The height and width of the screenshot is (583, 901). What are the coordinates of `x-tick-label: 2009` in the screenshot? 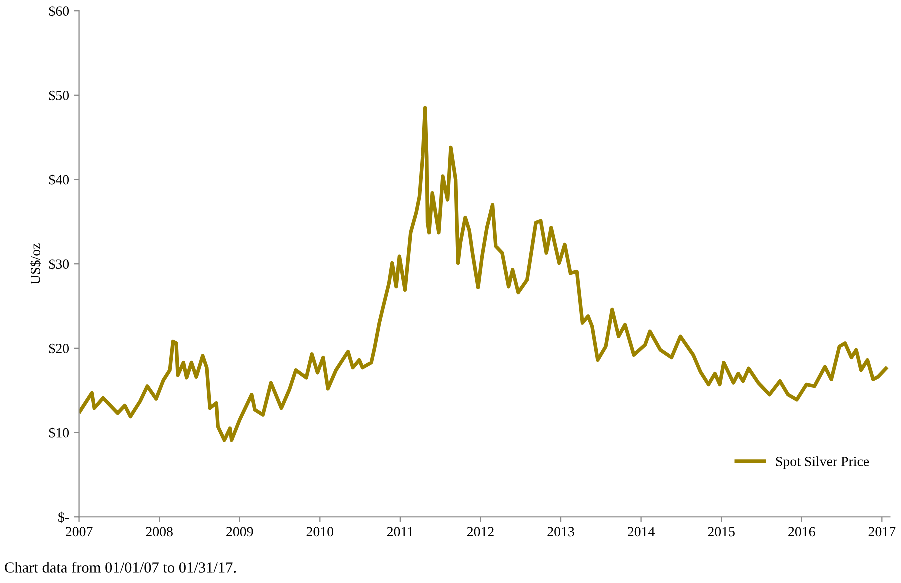 It's located at (240, 532).